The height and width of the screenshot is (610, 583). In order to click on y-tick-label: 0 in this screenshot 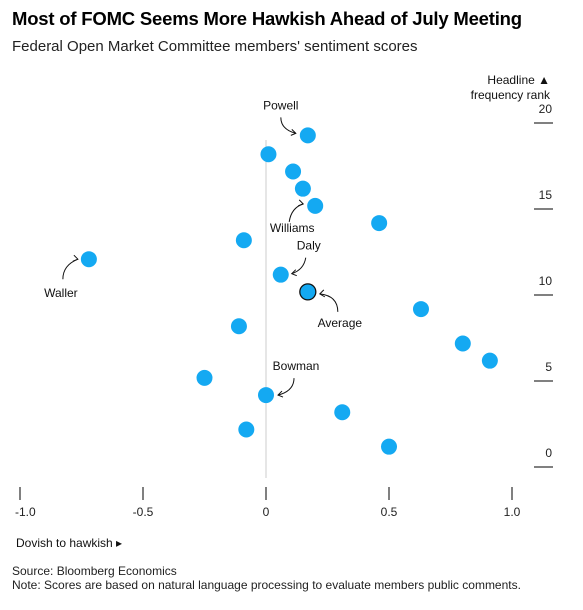, I will do `click(548, 453)`.